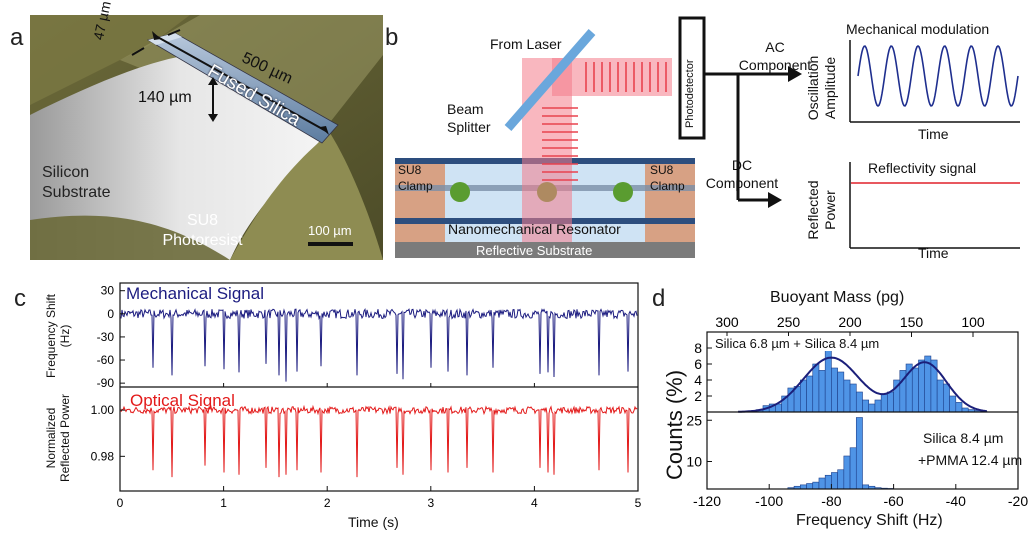 The image size is (1030, 534). I want to click on mini-plot-bottom-xlabel: Time, so click(933, 253).